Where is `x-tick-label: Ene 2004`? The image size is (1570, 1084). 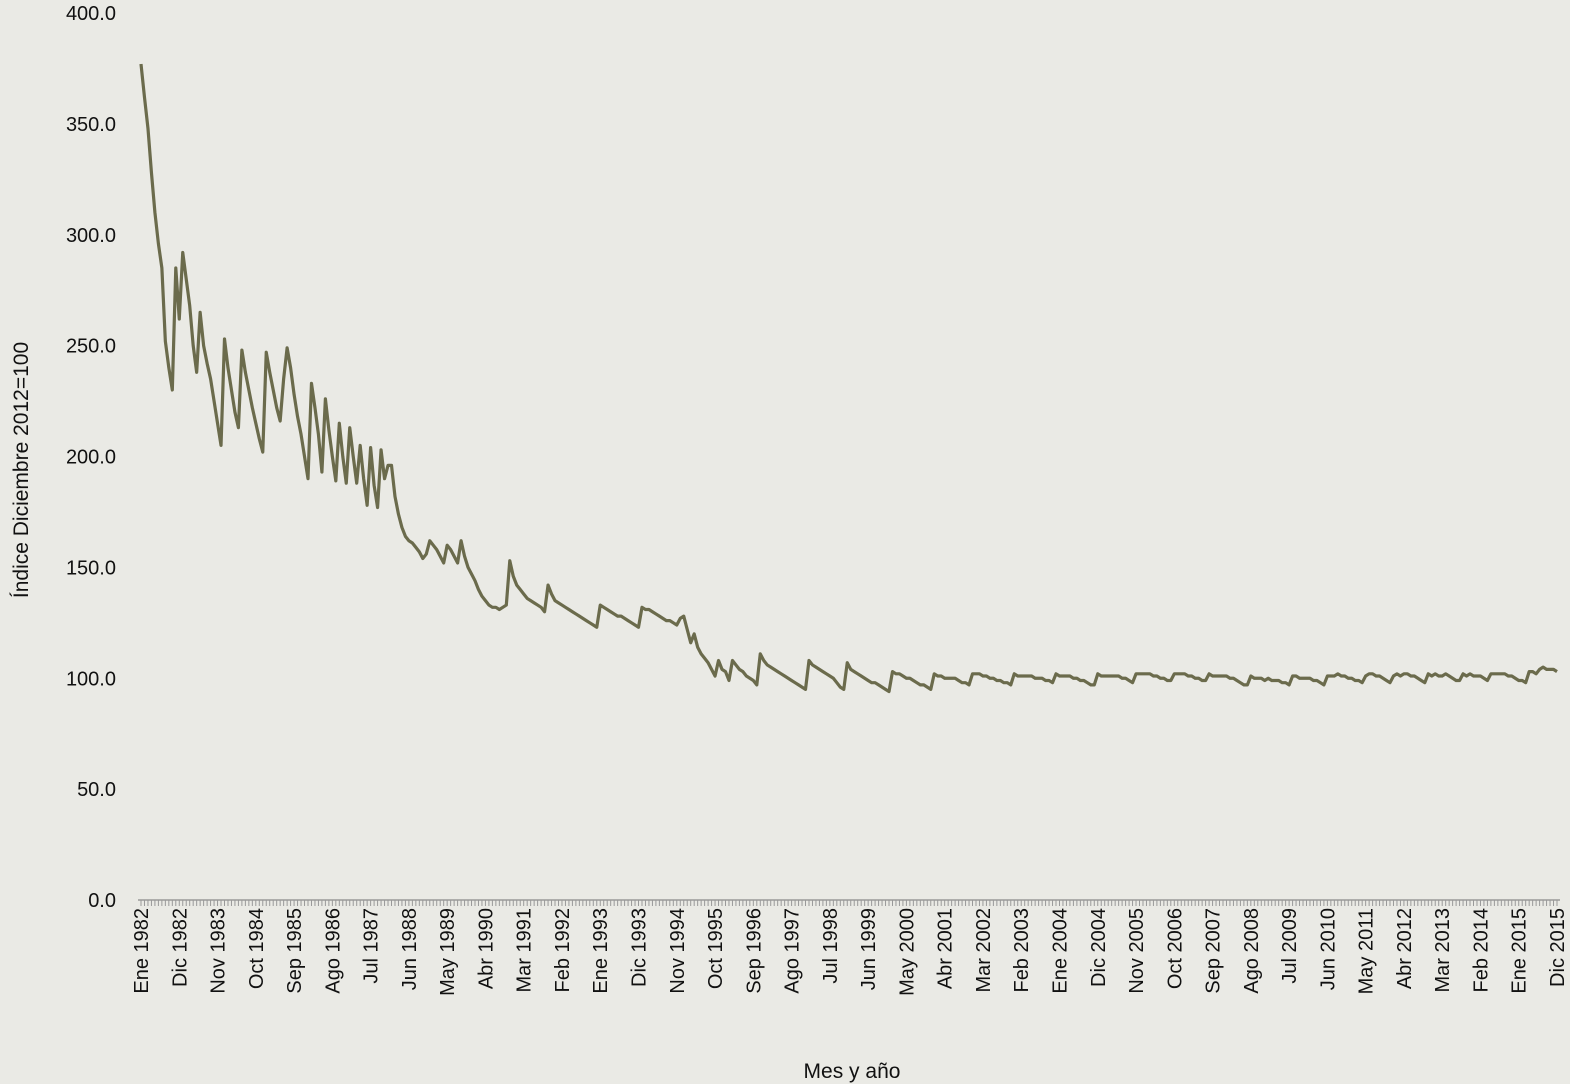
x-tick-label: Ene 2004 is located at coordinates (1060, 951).